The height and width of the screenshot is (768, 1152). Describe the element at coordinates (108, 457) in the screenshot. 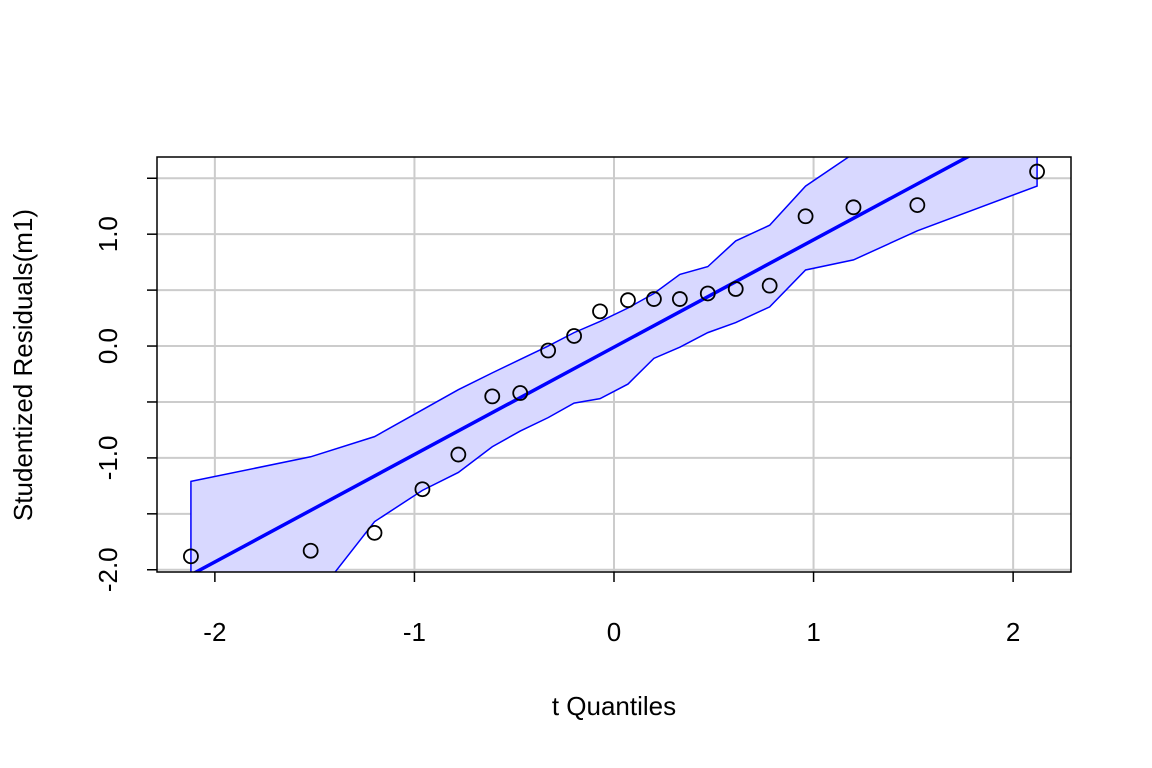

I see `y-tick-label: -1.0` at that location.